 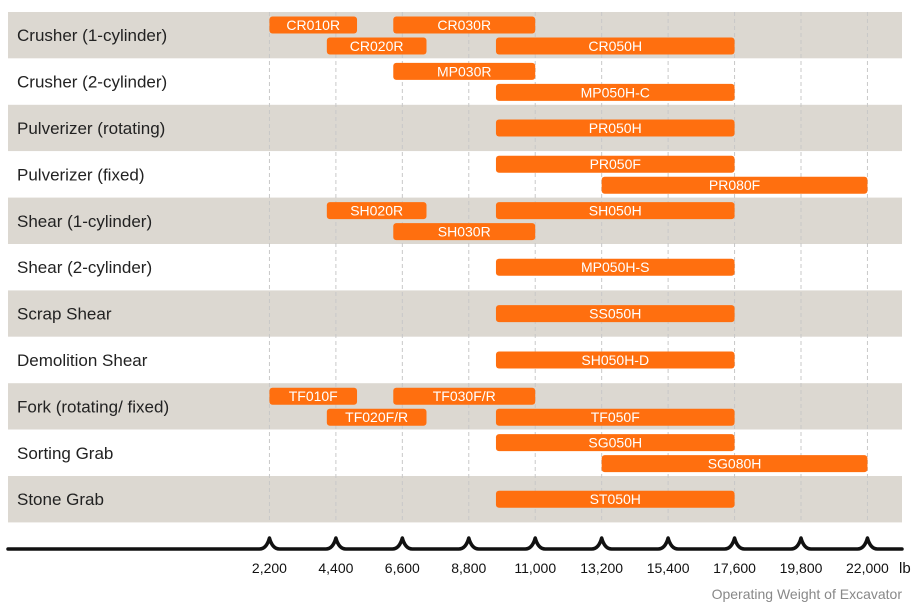 I want to click on range-bar-label: TF050F, so click(x=615, y=417).